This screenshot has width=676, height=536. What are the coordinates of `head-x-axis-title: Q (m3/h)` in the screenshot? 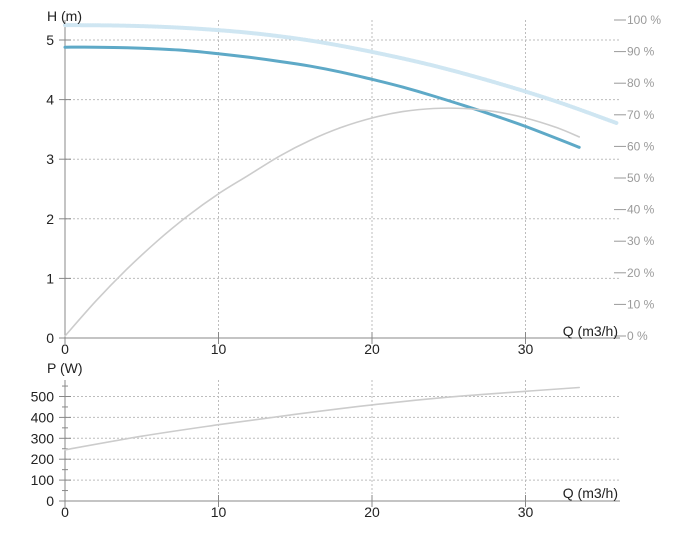 It's located at (590, 331).